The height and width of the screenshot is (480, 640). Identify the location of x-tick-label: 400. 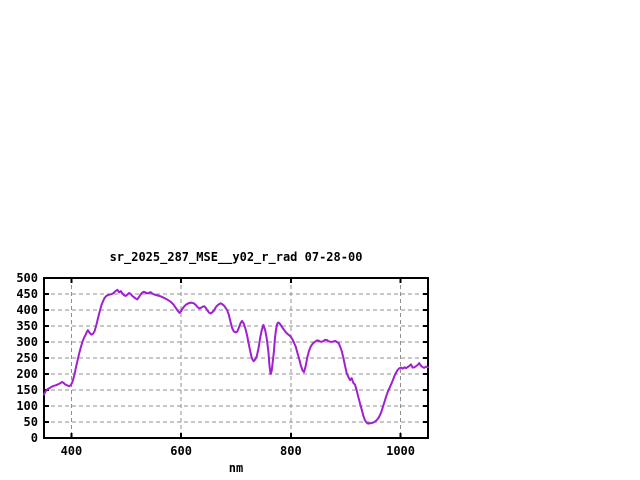
(71, 451).